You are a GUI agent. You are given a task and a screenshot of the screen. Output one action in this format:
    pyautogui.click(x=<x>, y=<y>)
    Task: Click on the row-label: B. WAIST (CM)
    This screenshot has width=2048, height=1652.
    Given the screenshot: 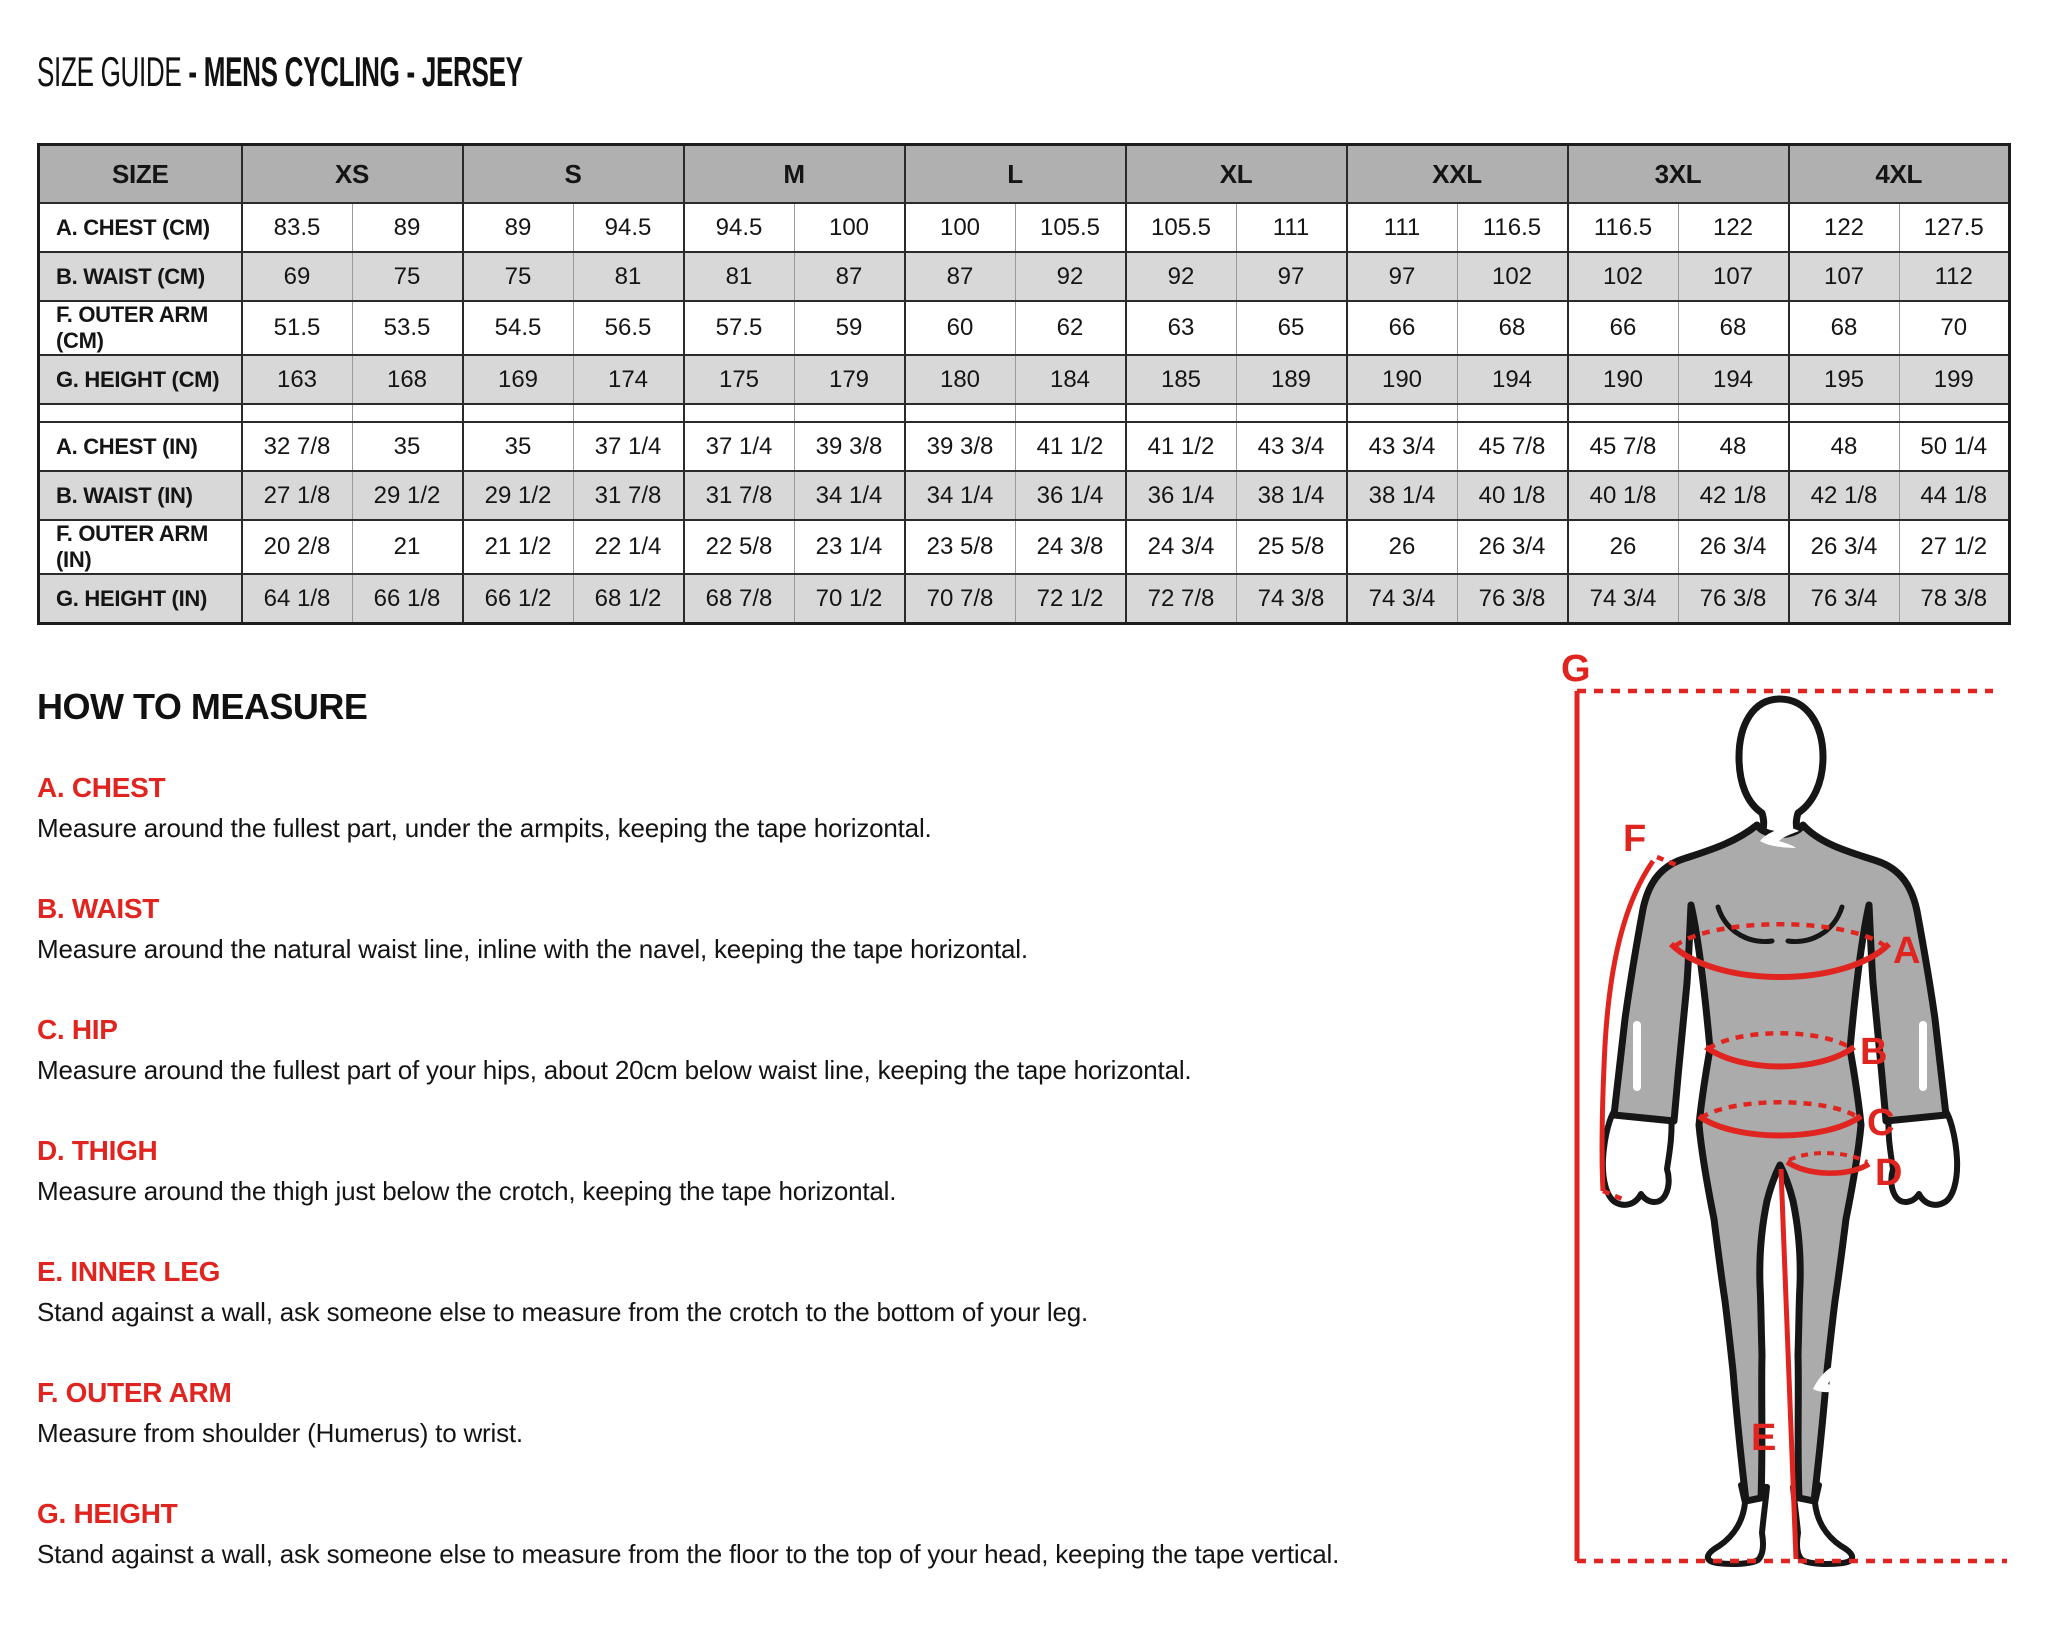 What is the action you would take?
    pyautogui.click(x=140, y=276)
    